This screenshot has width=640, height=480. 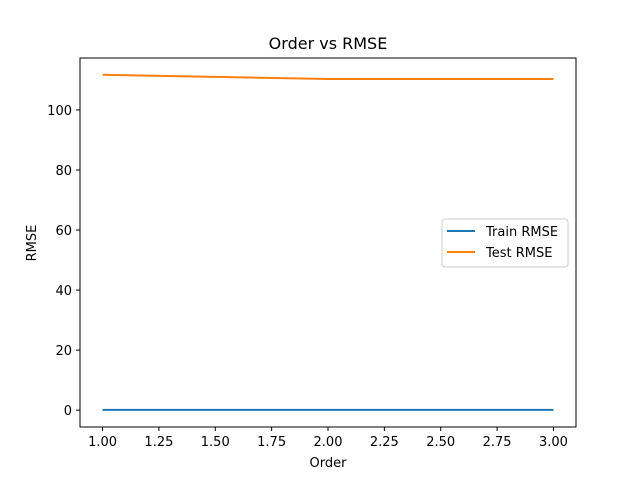 I want to click on x-tick-label: 2.75, so click(x=497, y=442).